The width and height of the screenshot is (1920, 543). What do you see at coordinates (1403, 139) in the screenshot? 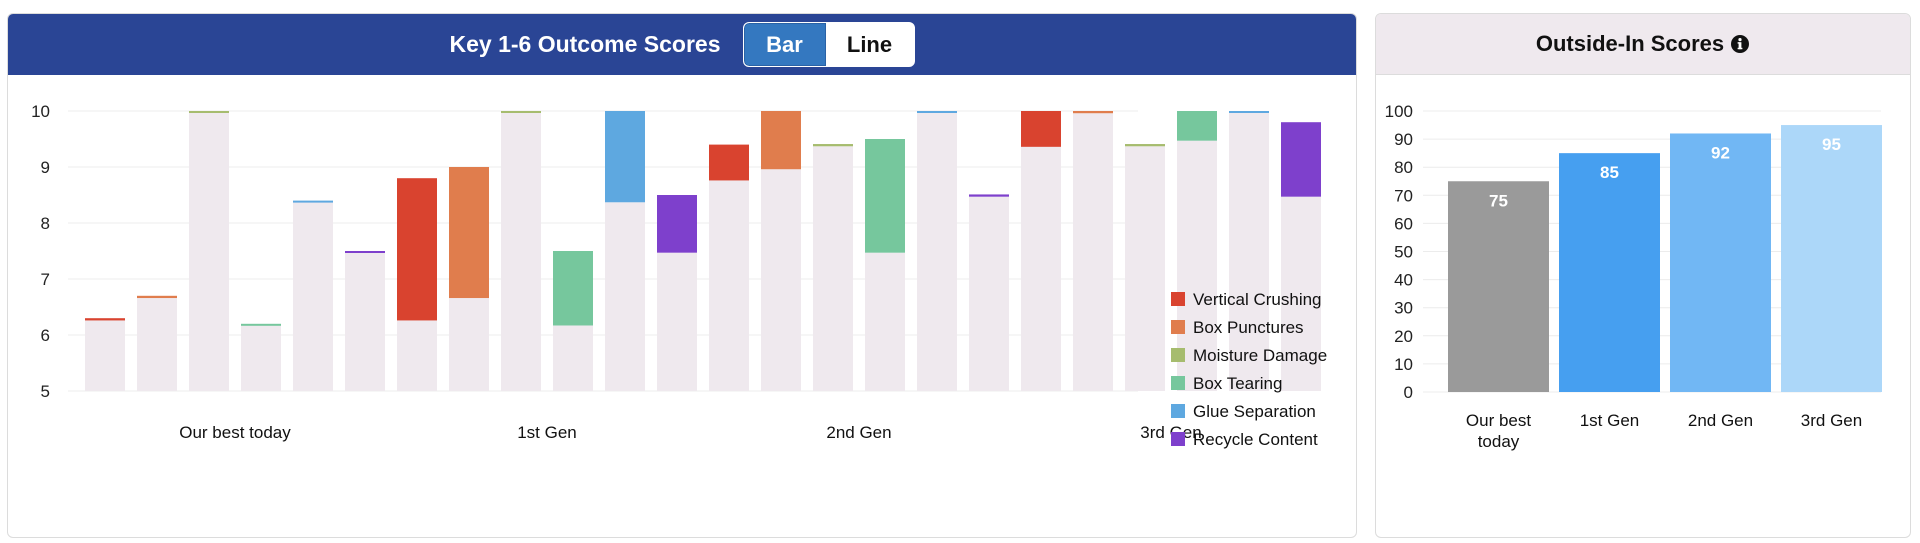
I see `y-tick-label: 90` at bounding box center [1403, 139].